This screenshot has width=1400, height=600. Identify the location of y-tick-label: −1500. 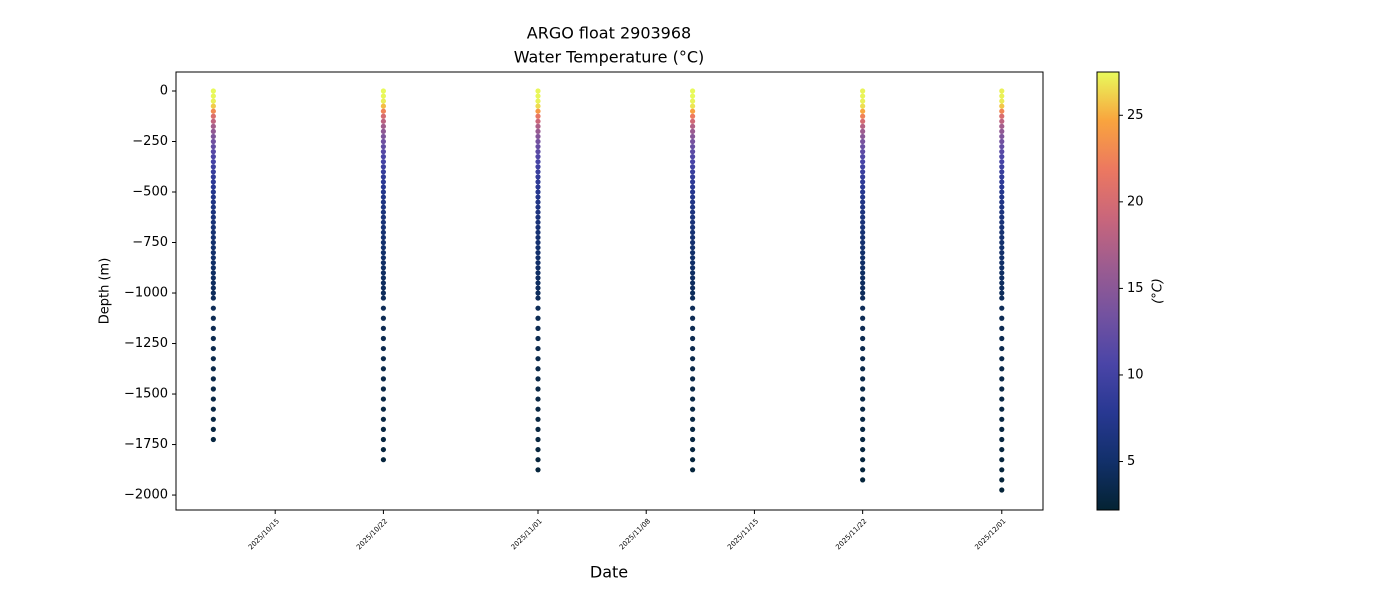
(146, 394).